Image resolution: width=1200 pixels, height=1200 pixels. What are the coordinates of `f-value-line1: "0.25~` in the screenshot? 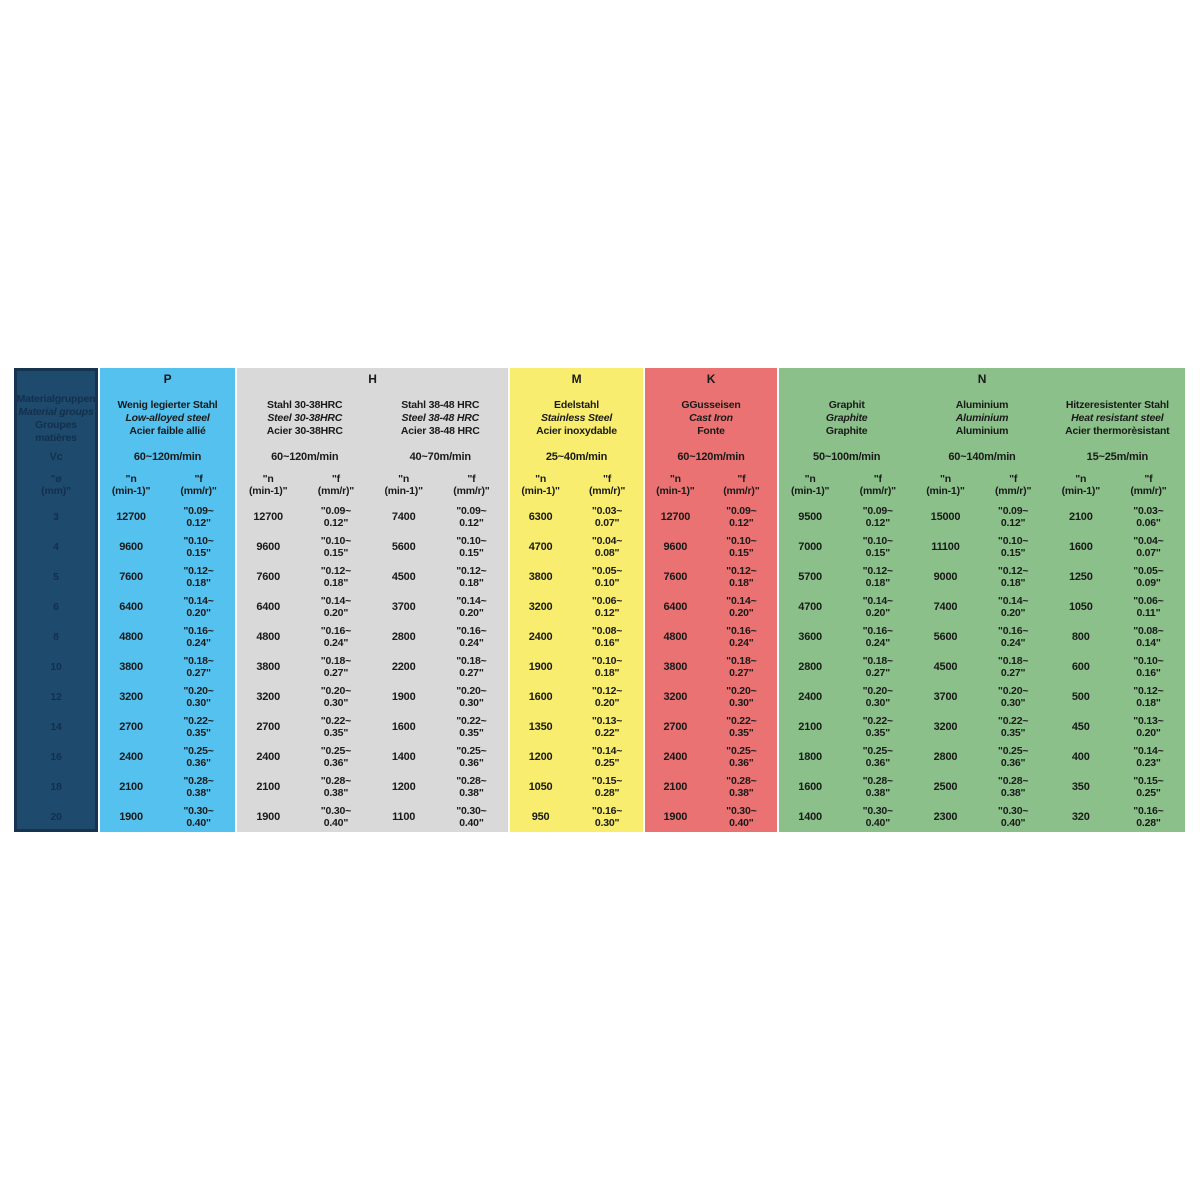 It's located at (741, 751).